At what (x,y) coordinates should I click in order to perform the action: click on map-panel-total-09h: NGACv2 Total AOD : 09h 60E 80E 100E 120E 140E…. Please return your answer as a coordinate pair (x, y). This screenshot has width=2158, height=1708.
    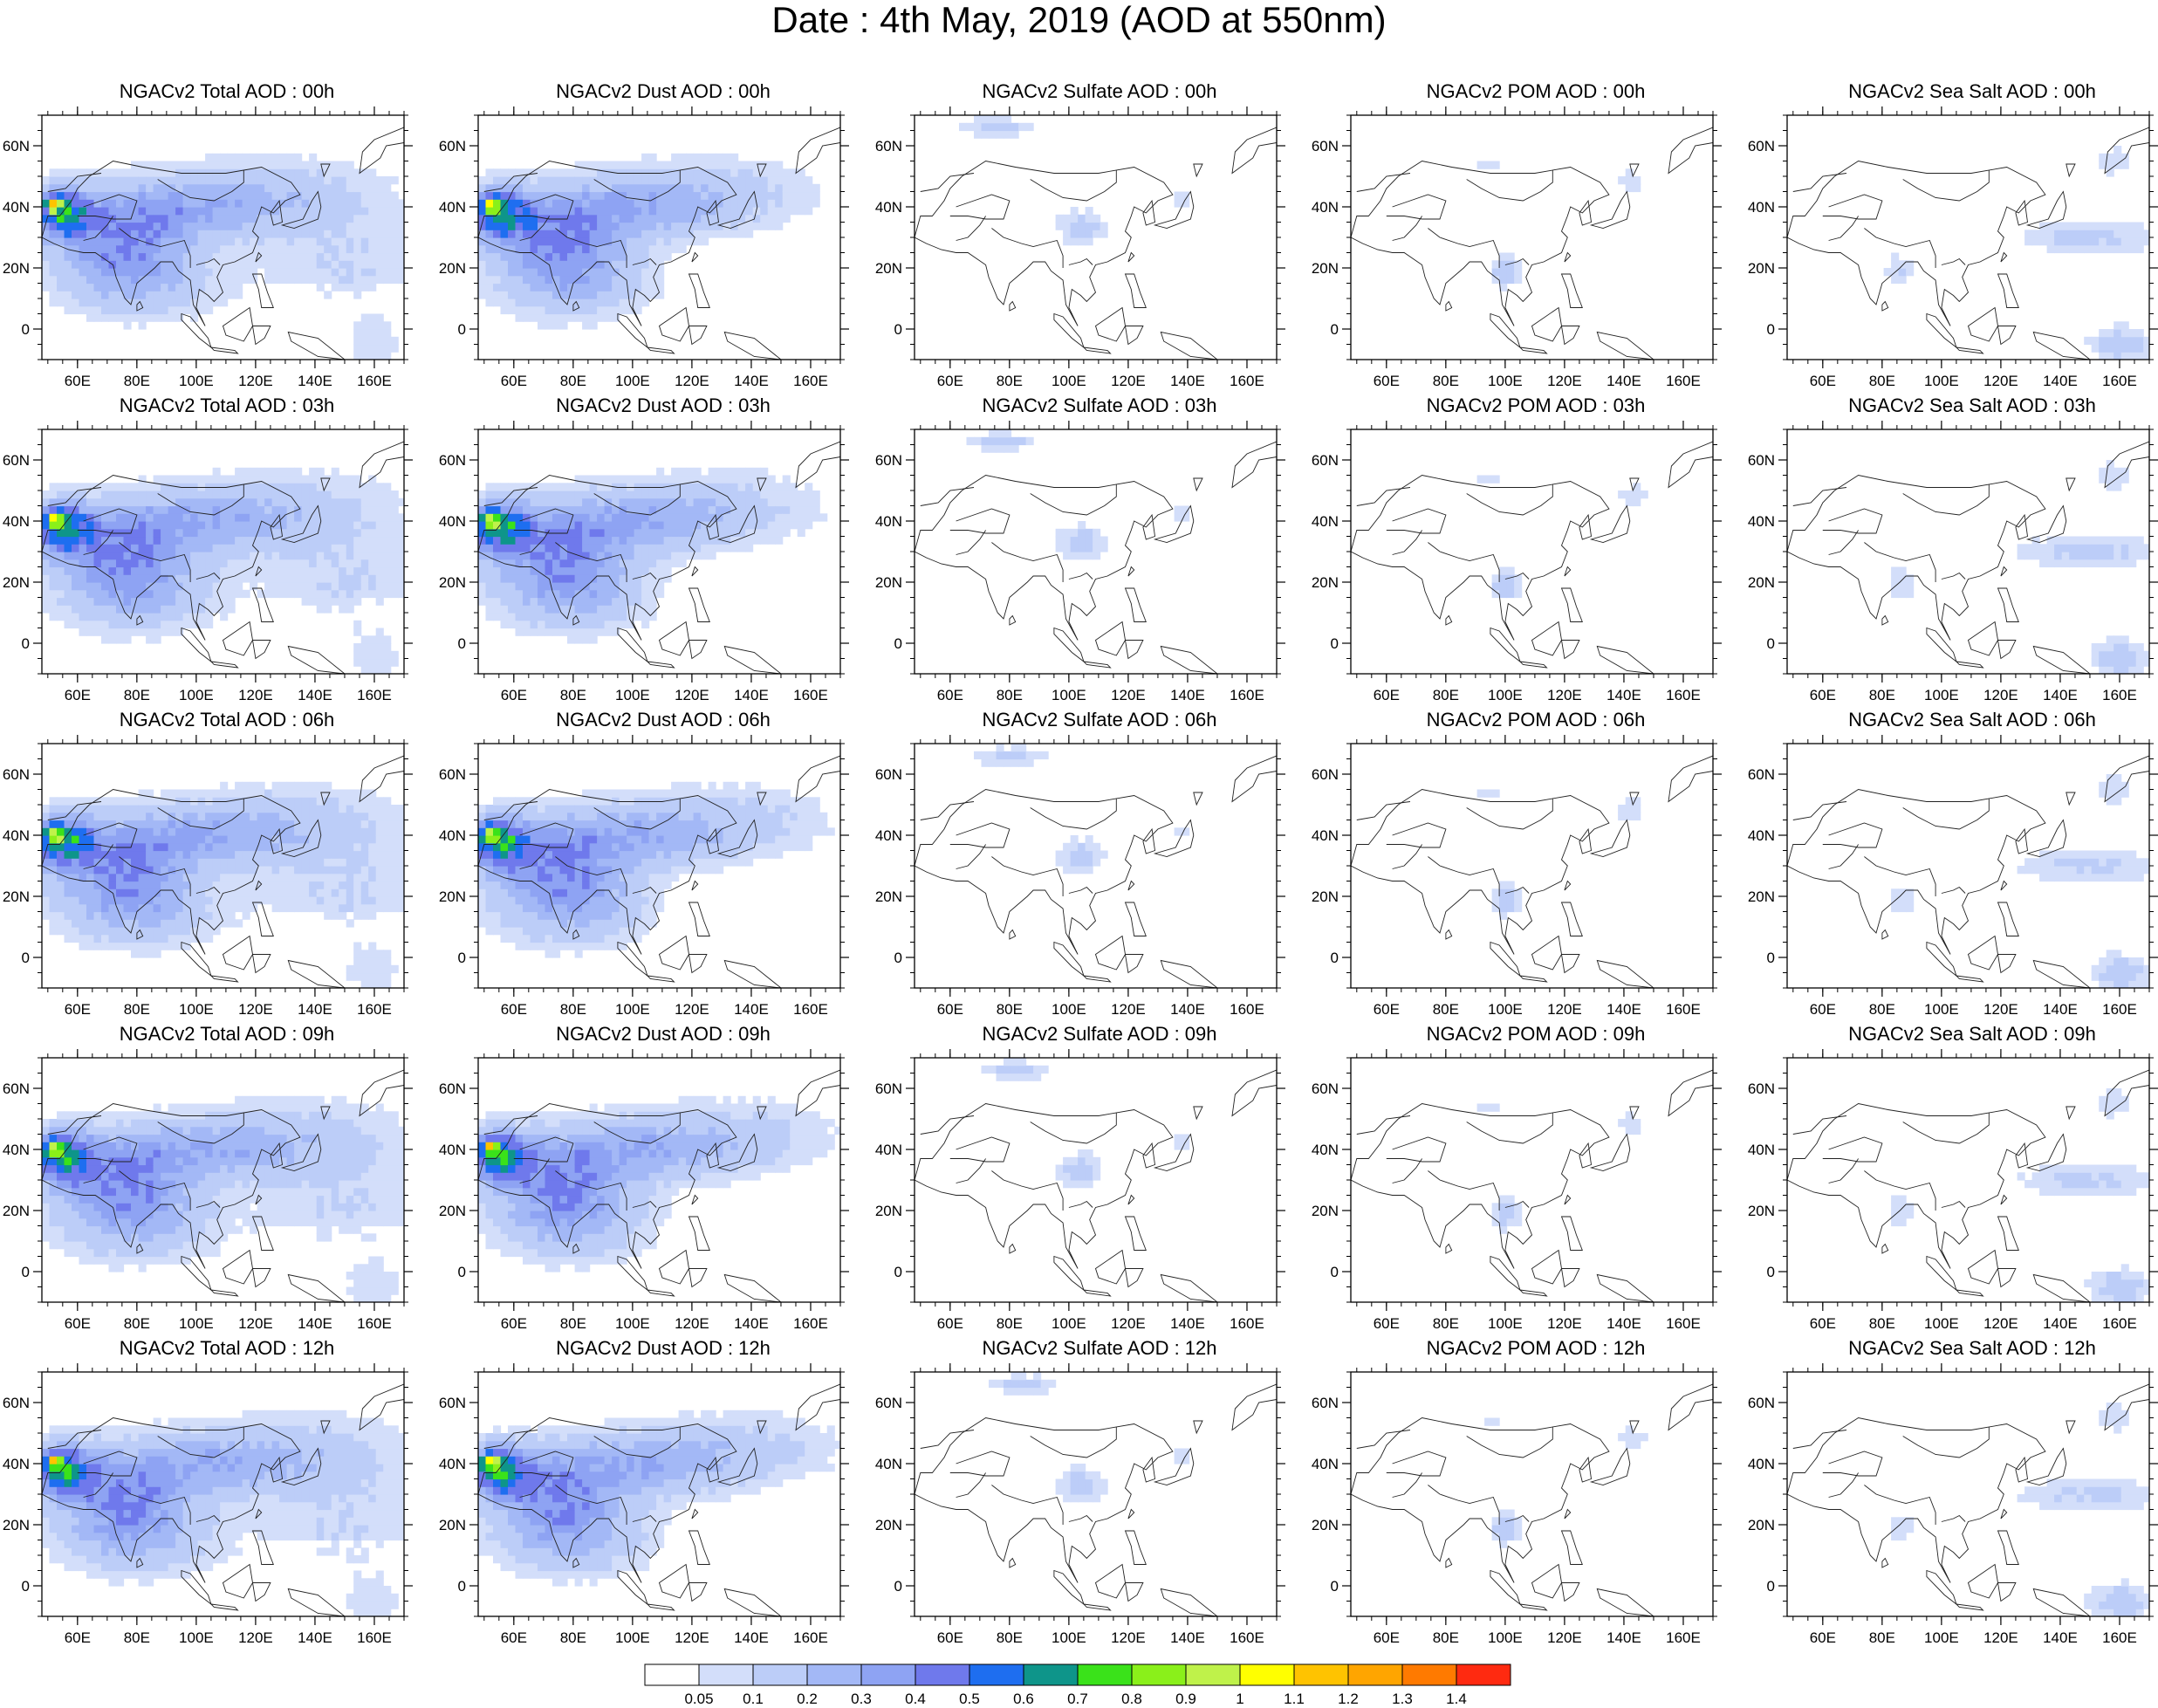
    Looking at the image, I should click on (218, 1176).